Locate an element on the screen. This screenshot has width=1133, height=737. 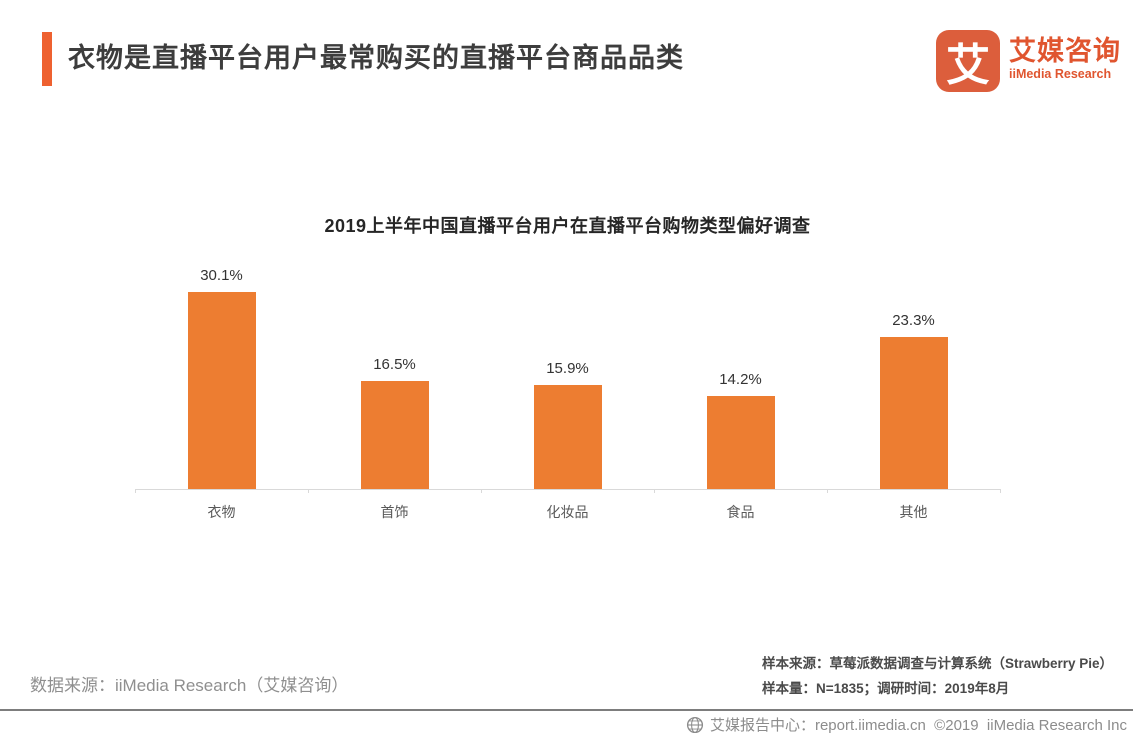
category-label: 化妆品 is located at coordinates (567, 512).